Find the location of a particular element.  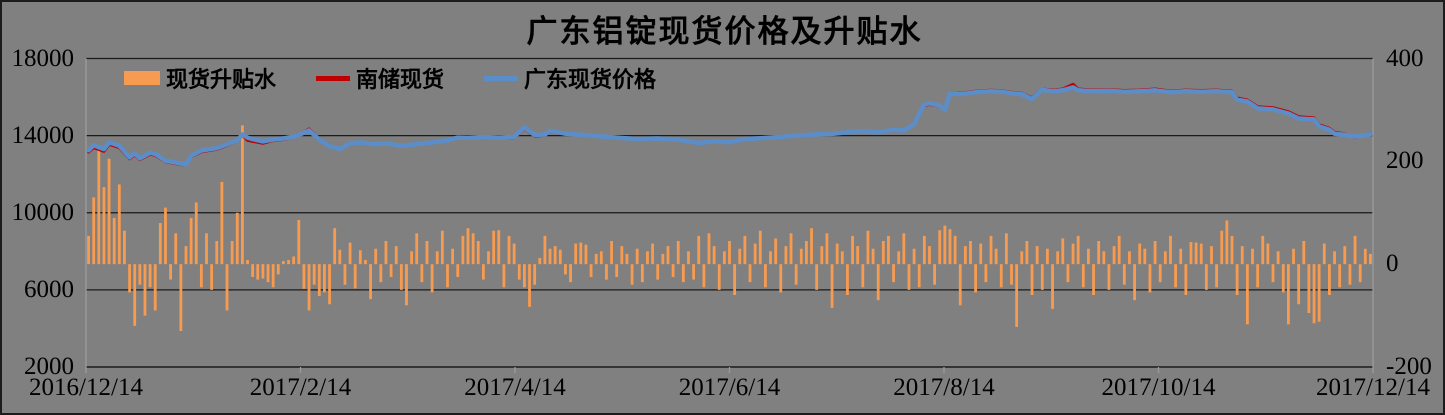

legend-label-nanchu: 南储现货 is located at coordinates (400, 79).